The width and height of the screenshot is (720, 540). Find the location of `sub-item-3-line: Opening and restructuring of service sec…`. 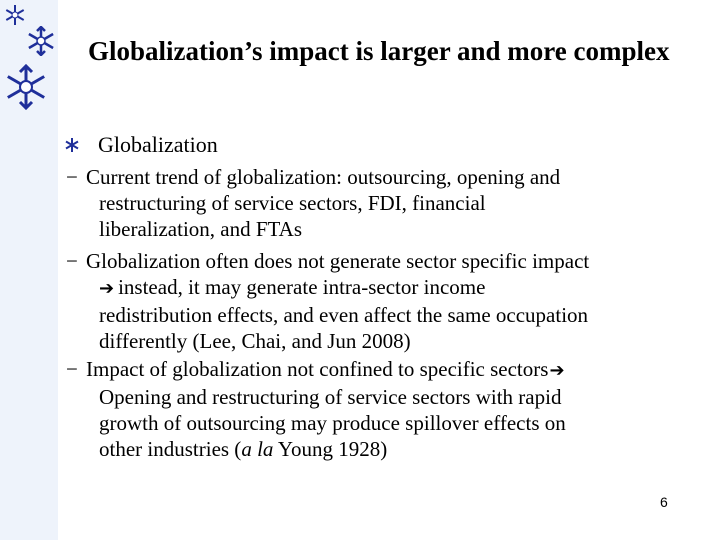

sub-item-3-line: Opening and restructuring of service sec… is located at coordinates (330, 397).